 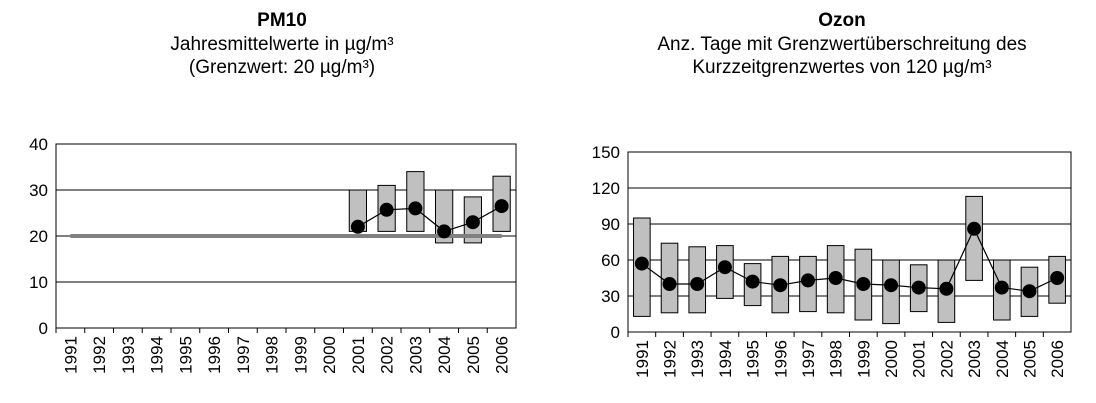 I want to click on chart-subtitle: Kurzzeitgrenzwertes von 120 µg/m³, so click(x=841, y=67).